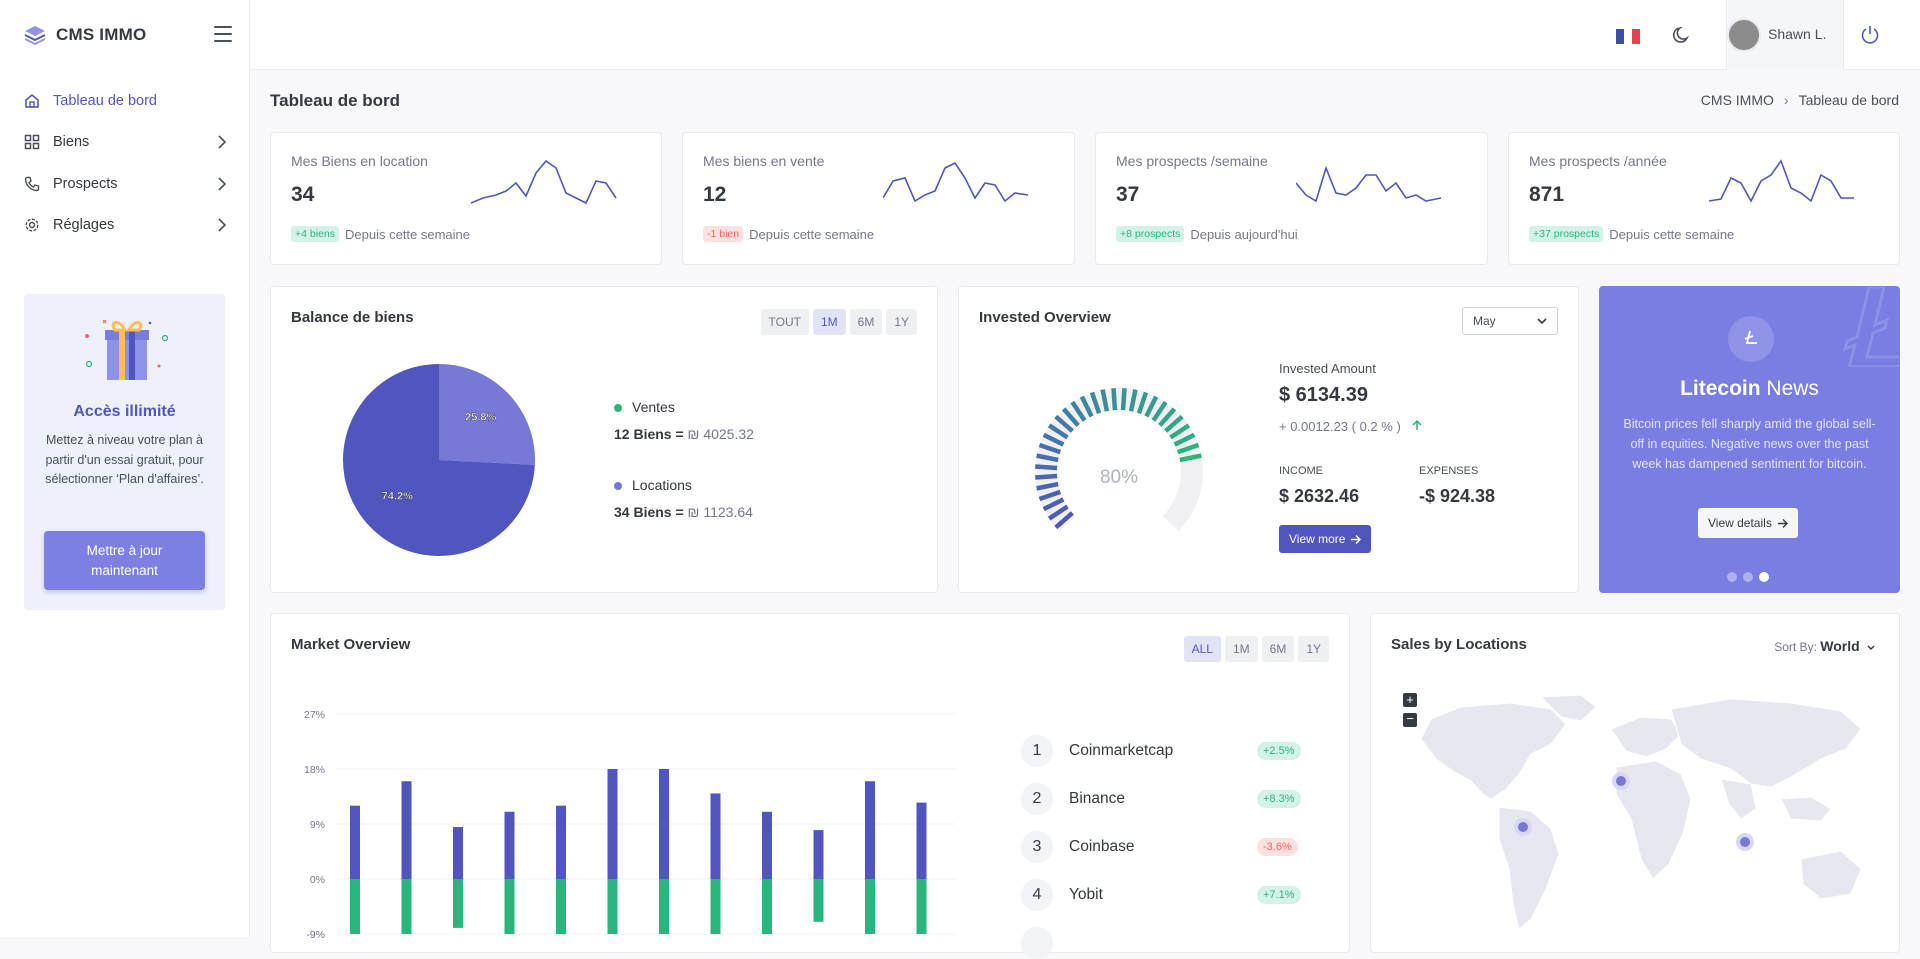 Image resolution: width=1920 pixels, height=959 pixels. Describe the element at coordinates (32, 142) in the screenshot. I see `grid-icon` at that location.